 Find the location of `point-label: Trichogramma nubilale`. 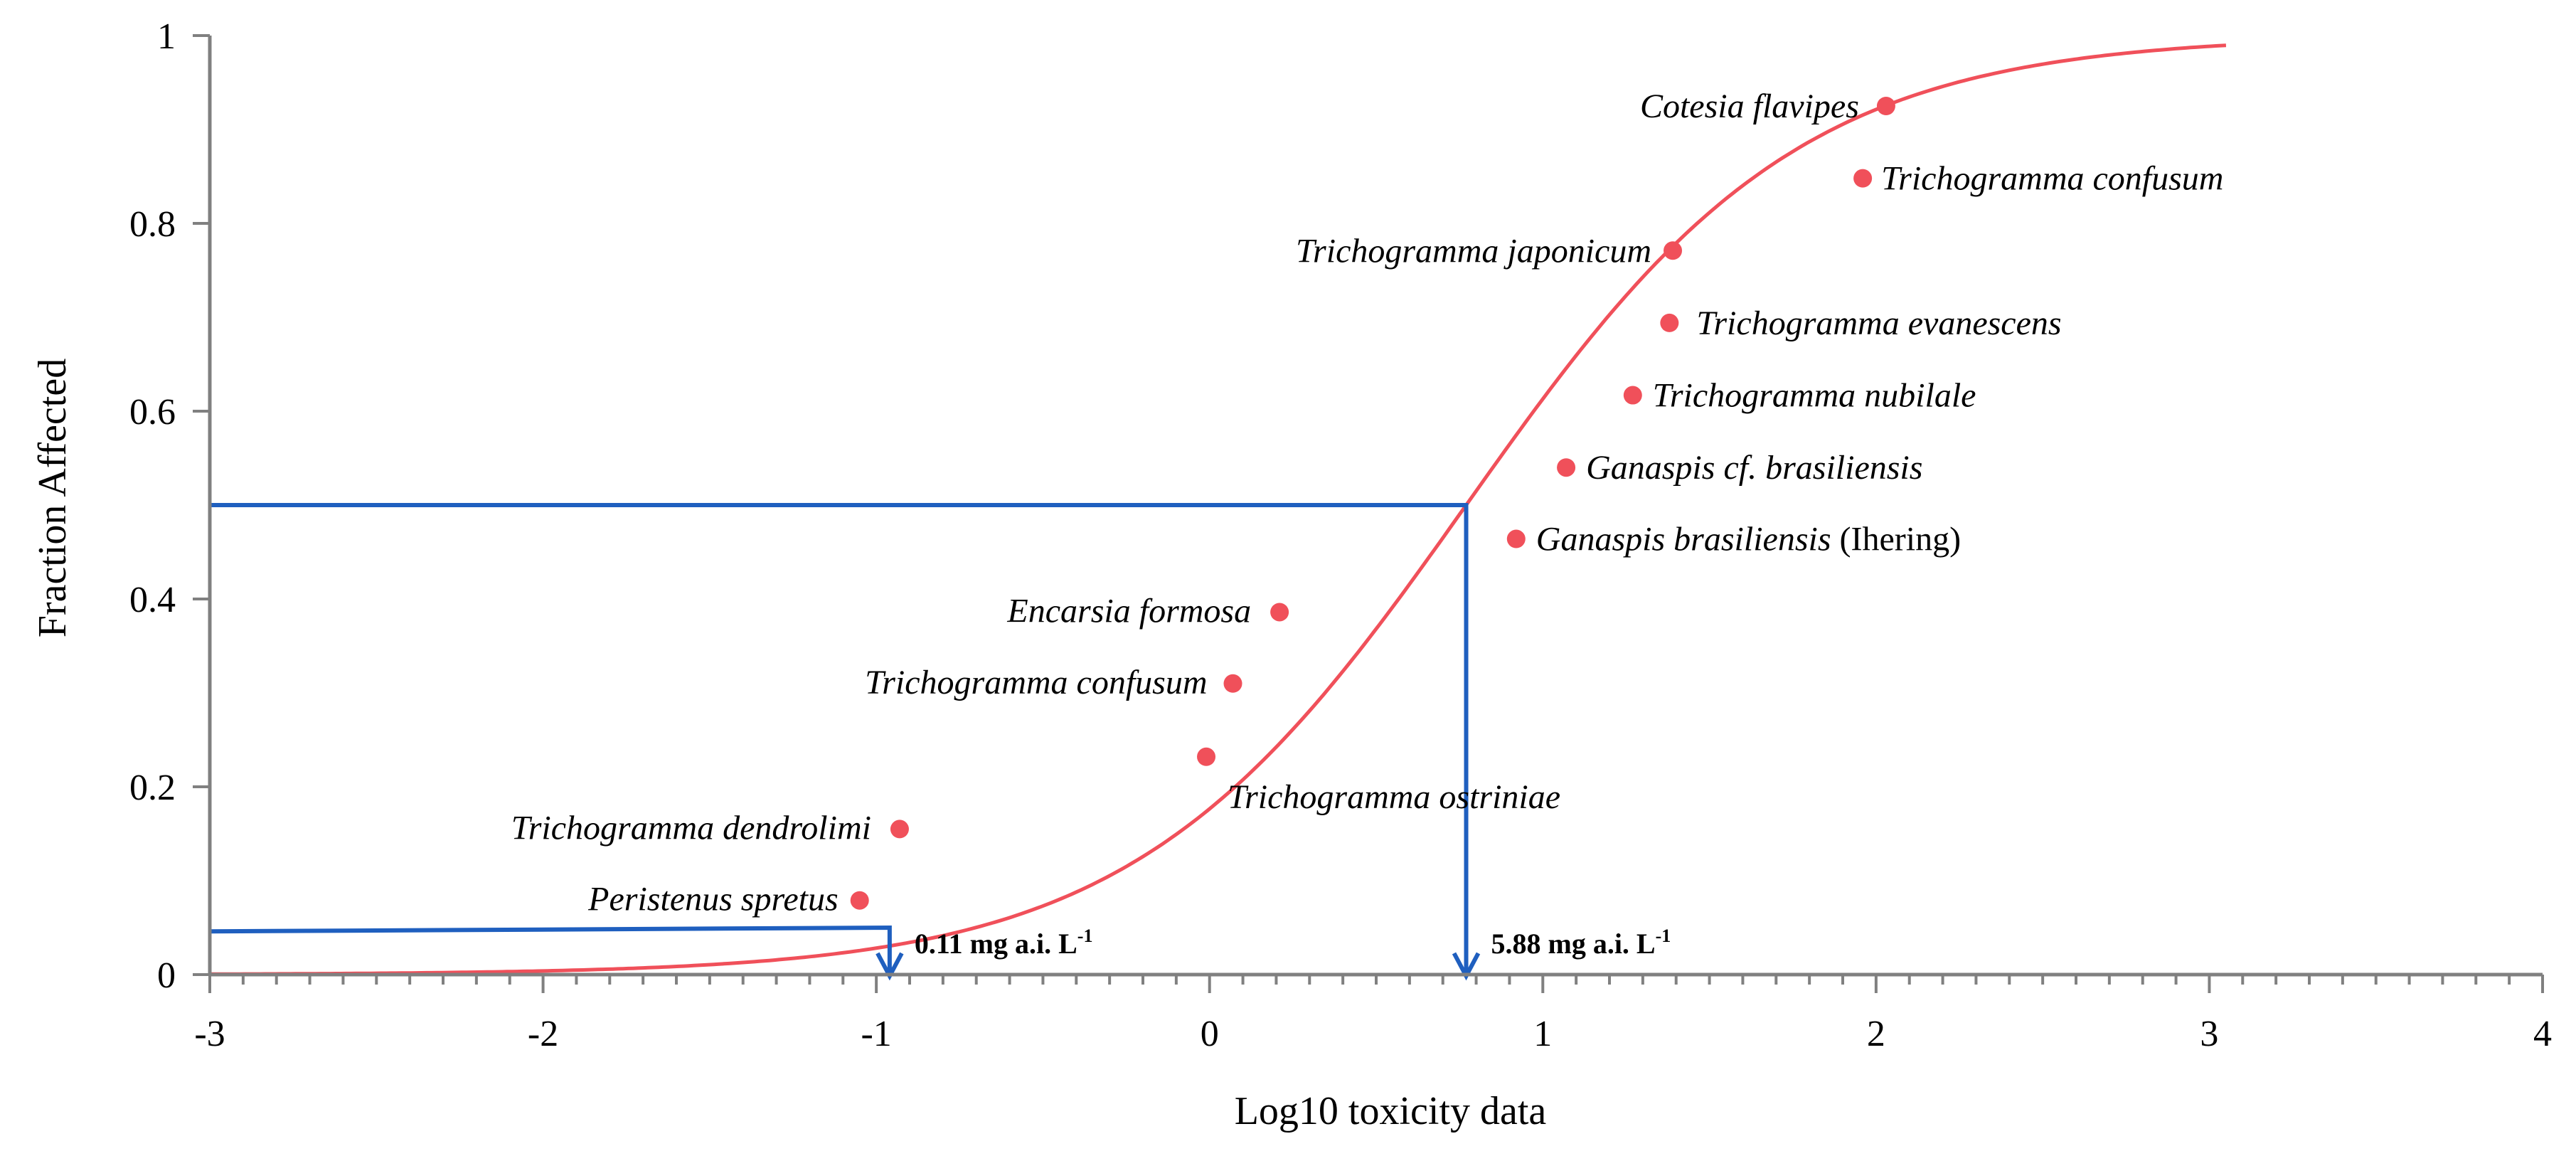

point-label: Trichogramma nubilale is located at coordinates (1814, 396).